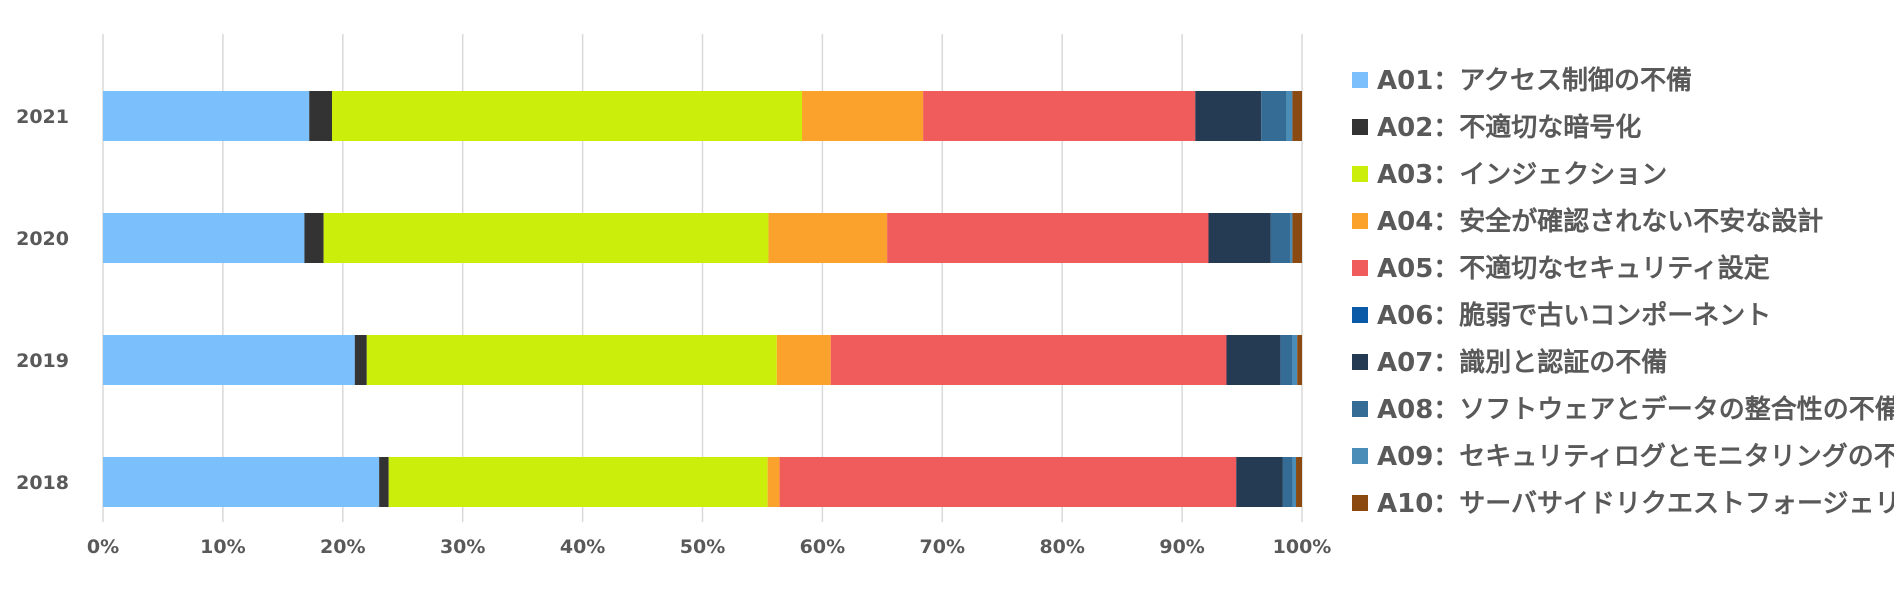  Describe the element at coordinates (582, 547) in the screenshot. I see `x-tick-label: 40%` at that location.